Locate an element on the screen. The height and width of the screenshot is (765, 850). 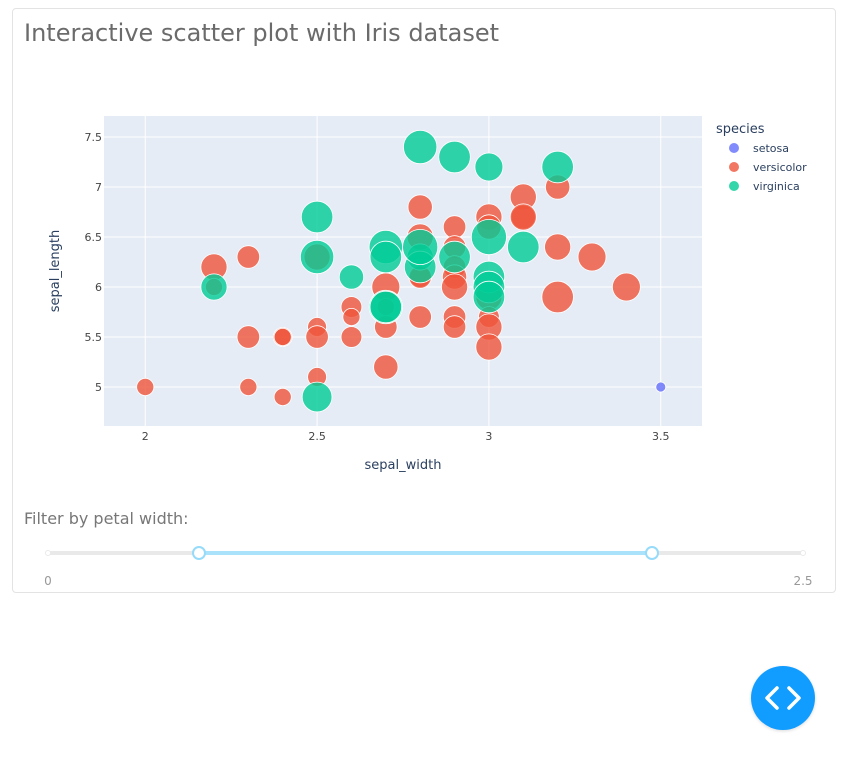
legend: setosa versicolor virginica is located at coordinates (768, 167).